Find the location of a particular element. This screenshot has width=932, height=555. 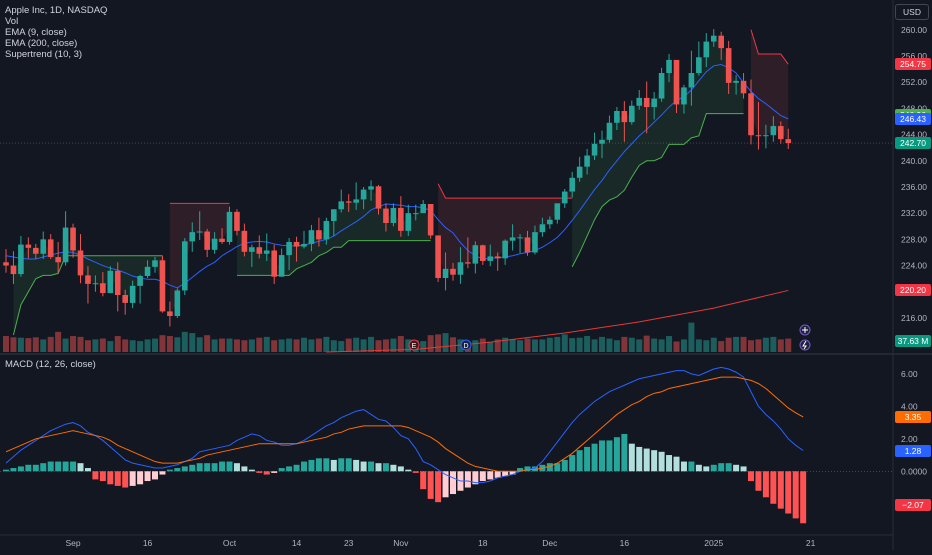

dividend-marker-icon: D is located at coordinates (466, 345).